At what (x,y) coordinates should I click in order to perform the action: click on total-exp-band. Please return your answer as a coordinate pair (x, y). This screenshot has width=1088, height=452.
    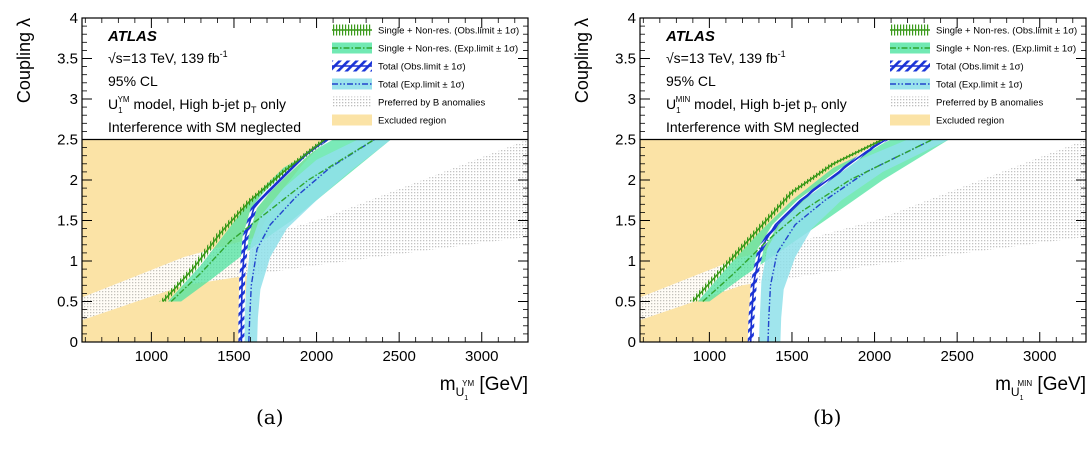
    Looking at the image, I should click on (317, 240).